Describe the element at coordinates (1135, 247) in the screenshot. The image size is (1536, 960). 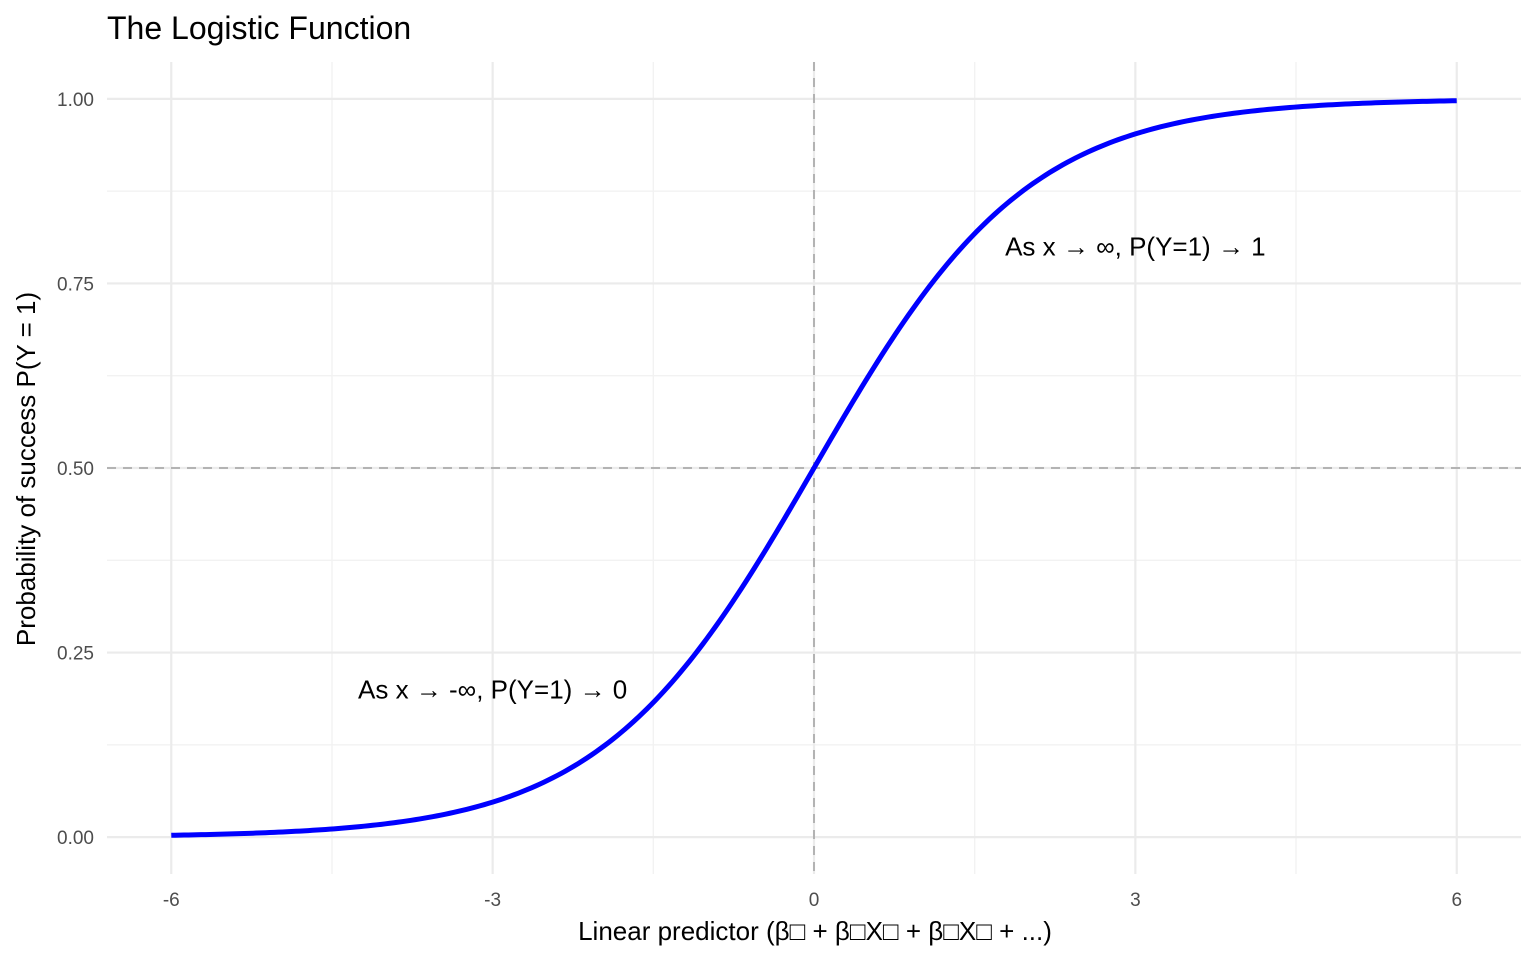
I see `annotation-label: As x → ∞, P(Y=1) → 1` at that location.